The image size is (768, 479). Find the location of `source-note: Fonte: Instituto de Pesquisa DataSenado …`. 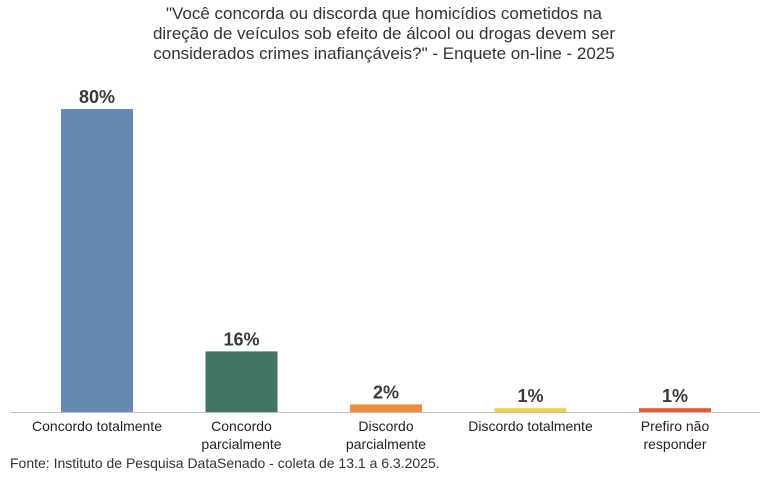

source-note: Fonte: Instituto de Pesquisa DataSenado … is located at coordinates (225, 463).